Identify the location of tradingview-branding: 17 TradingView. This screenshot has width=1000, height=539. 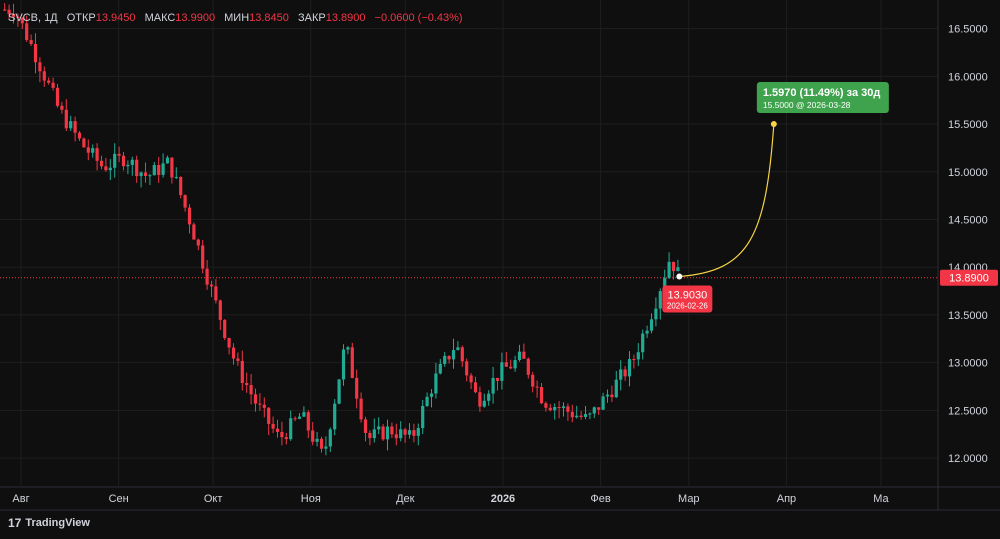
(49, 523).